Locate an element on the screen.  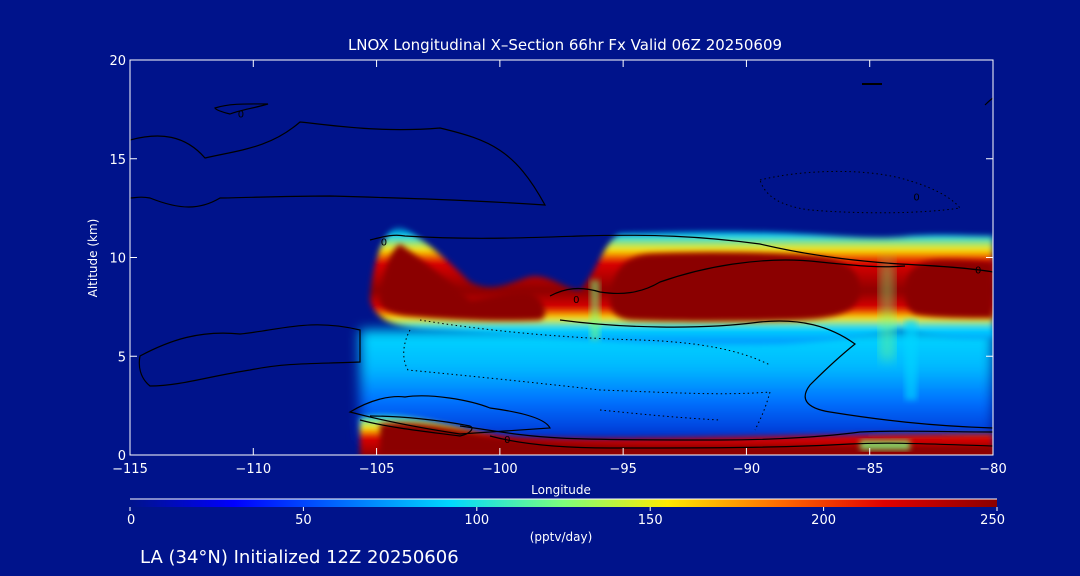
colorbar-label: (pptv/day) is located at coordinates (561, 537).